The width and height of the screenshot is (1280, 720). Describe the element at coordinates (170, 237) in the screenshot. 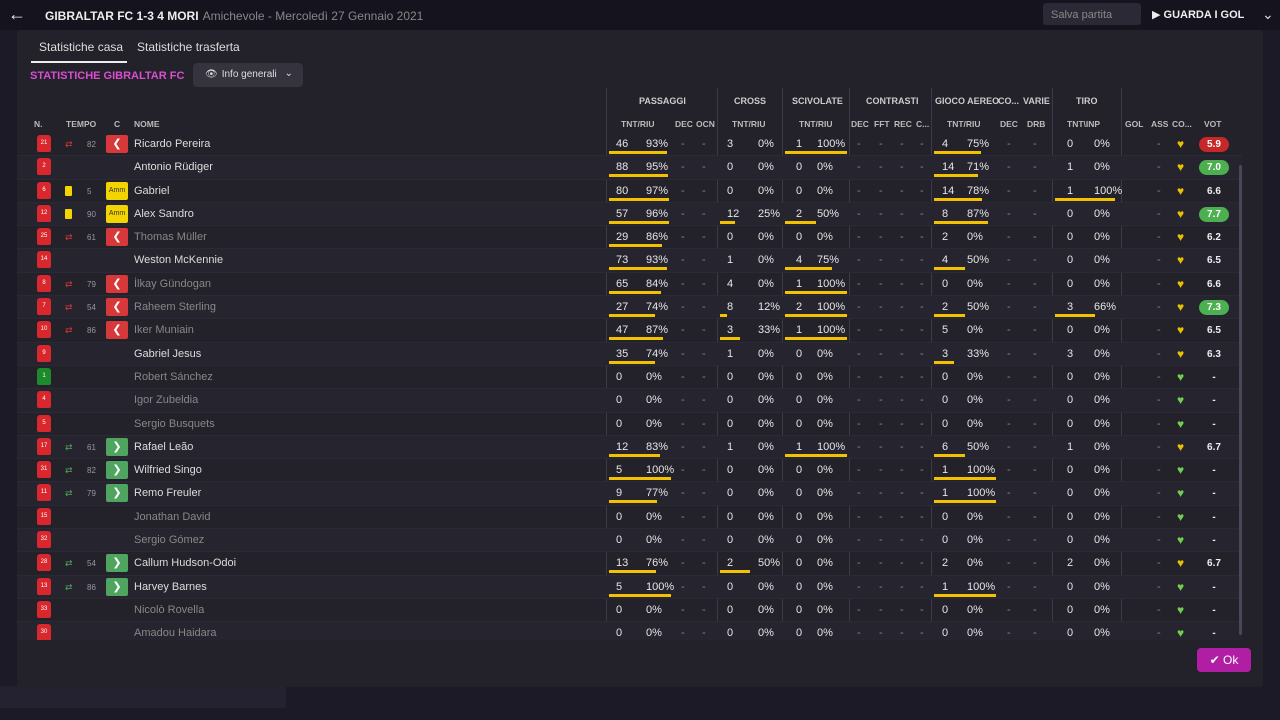

I see `player-name: Thomas Müller` at that location.